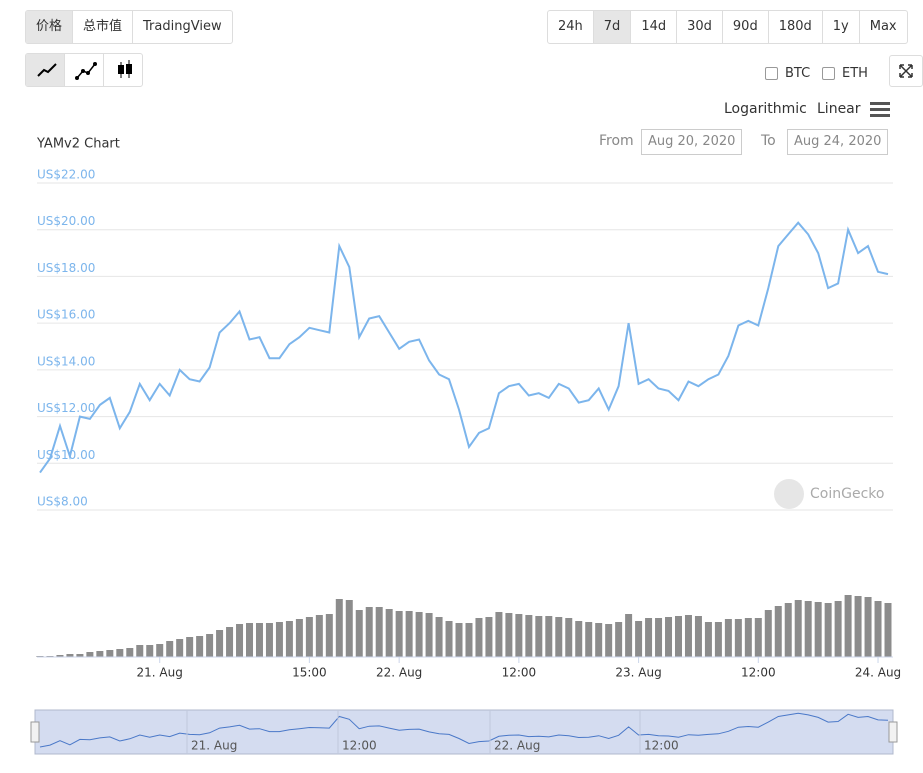  I want to click on x-tick-label: 15:00, so click(309, 673).